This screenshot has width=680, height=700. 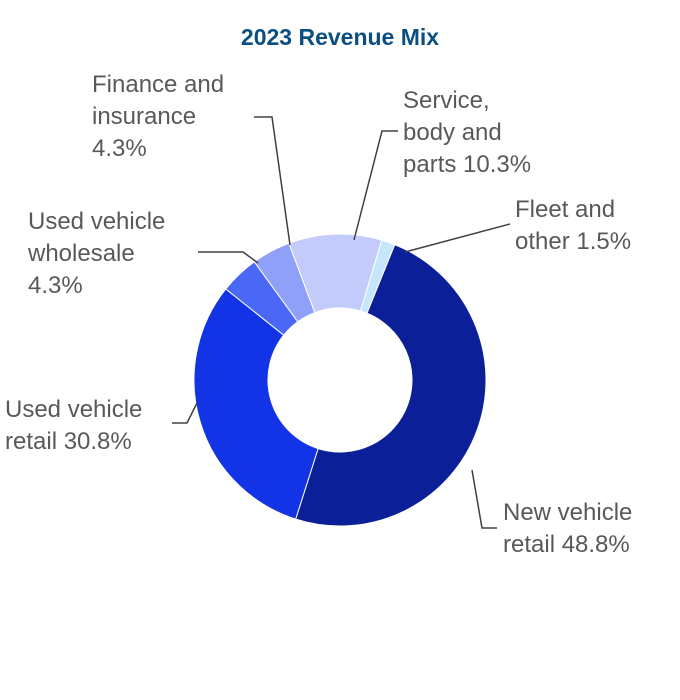 What do you see at coordinates (573, 225) in the screenshot?
I see `slice-label-fleet-and-other: Fleet and other 1.5%` at bounding box center [573, 225].